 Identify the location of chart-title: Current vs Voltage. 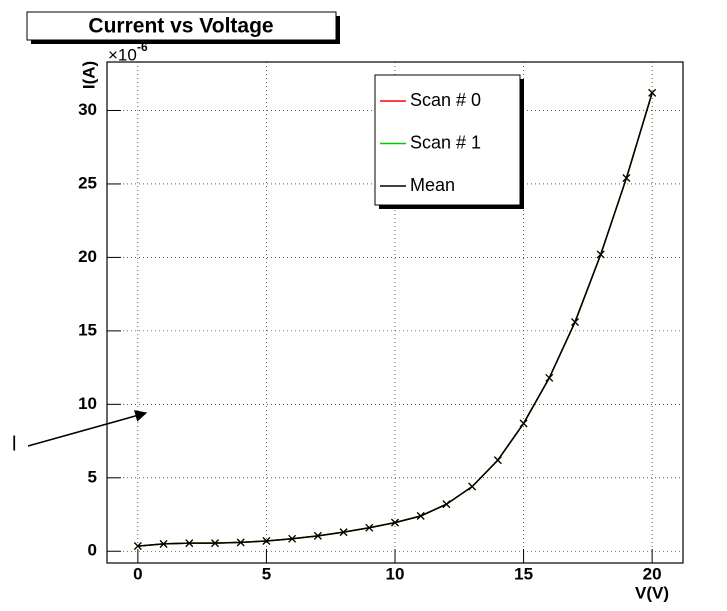
(180, 26).